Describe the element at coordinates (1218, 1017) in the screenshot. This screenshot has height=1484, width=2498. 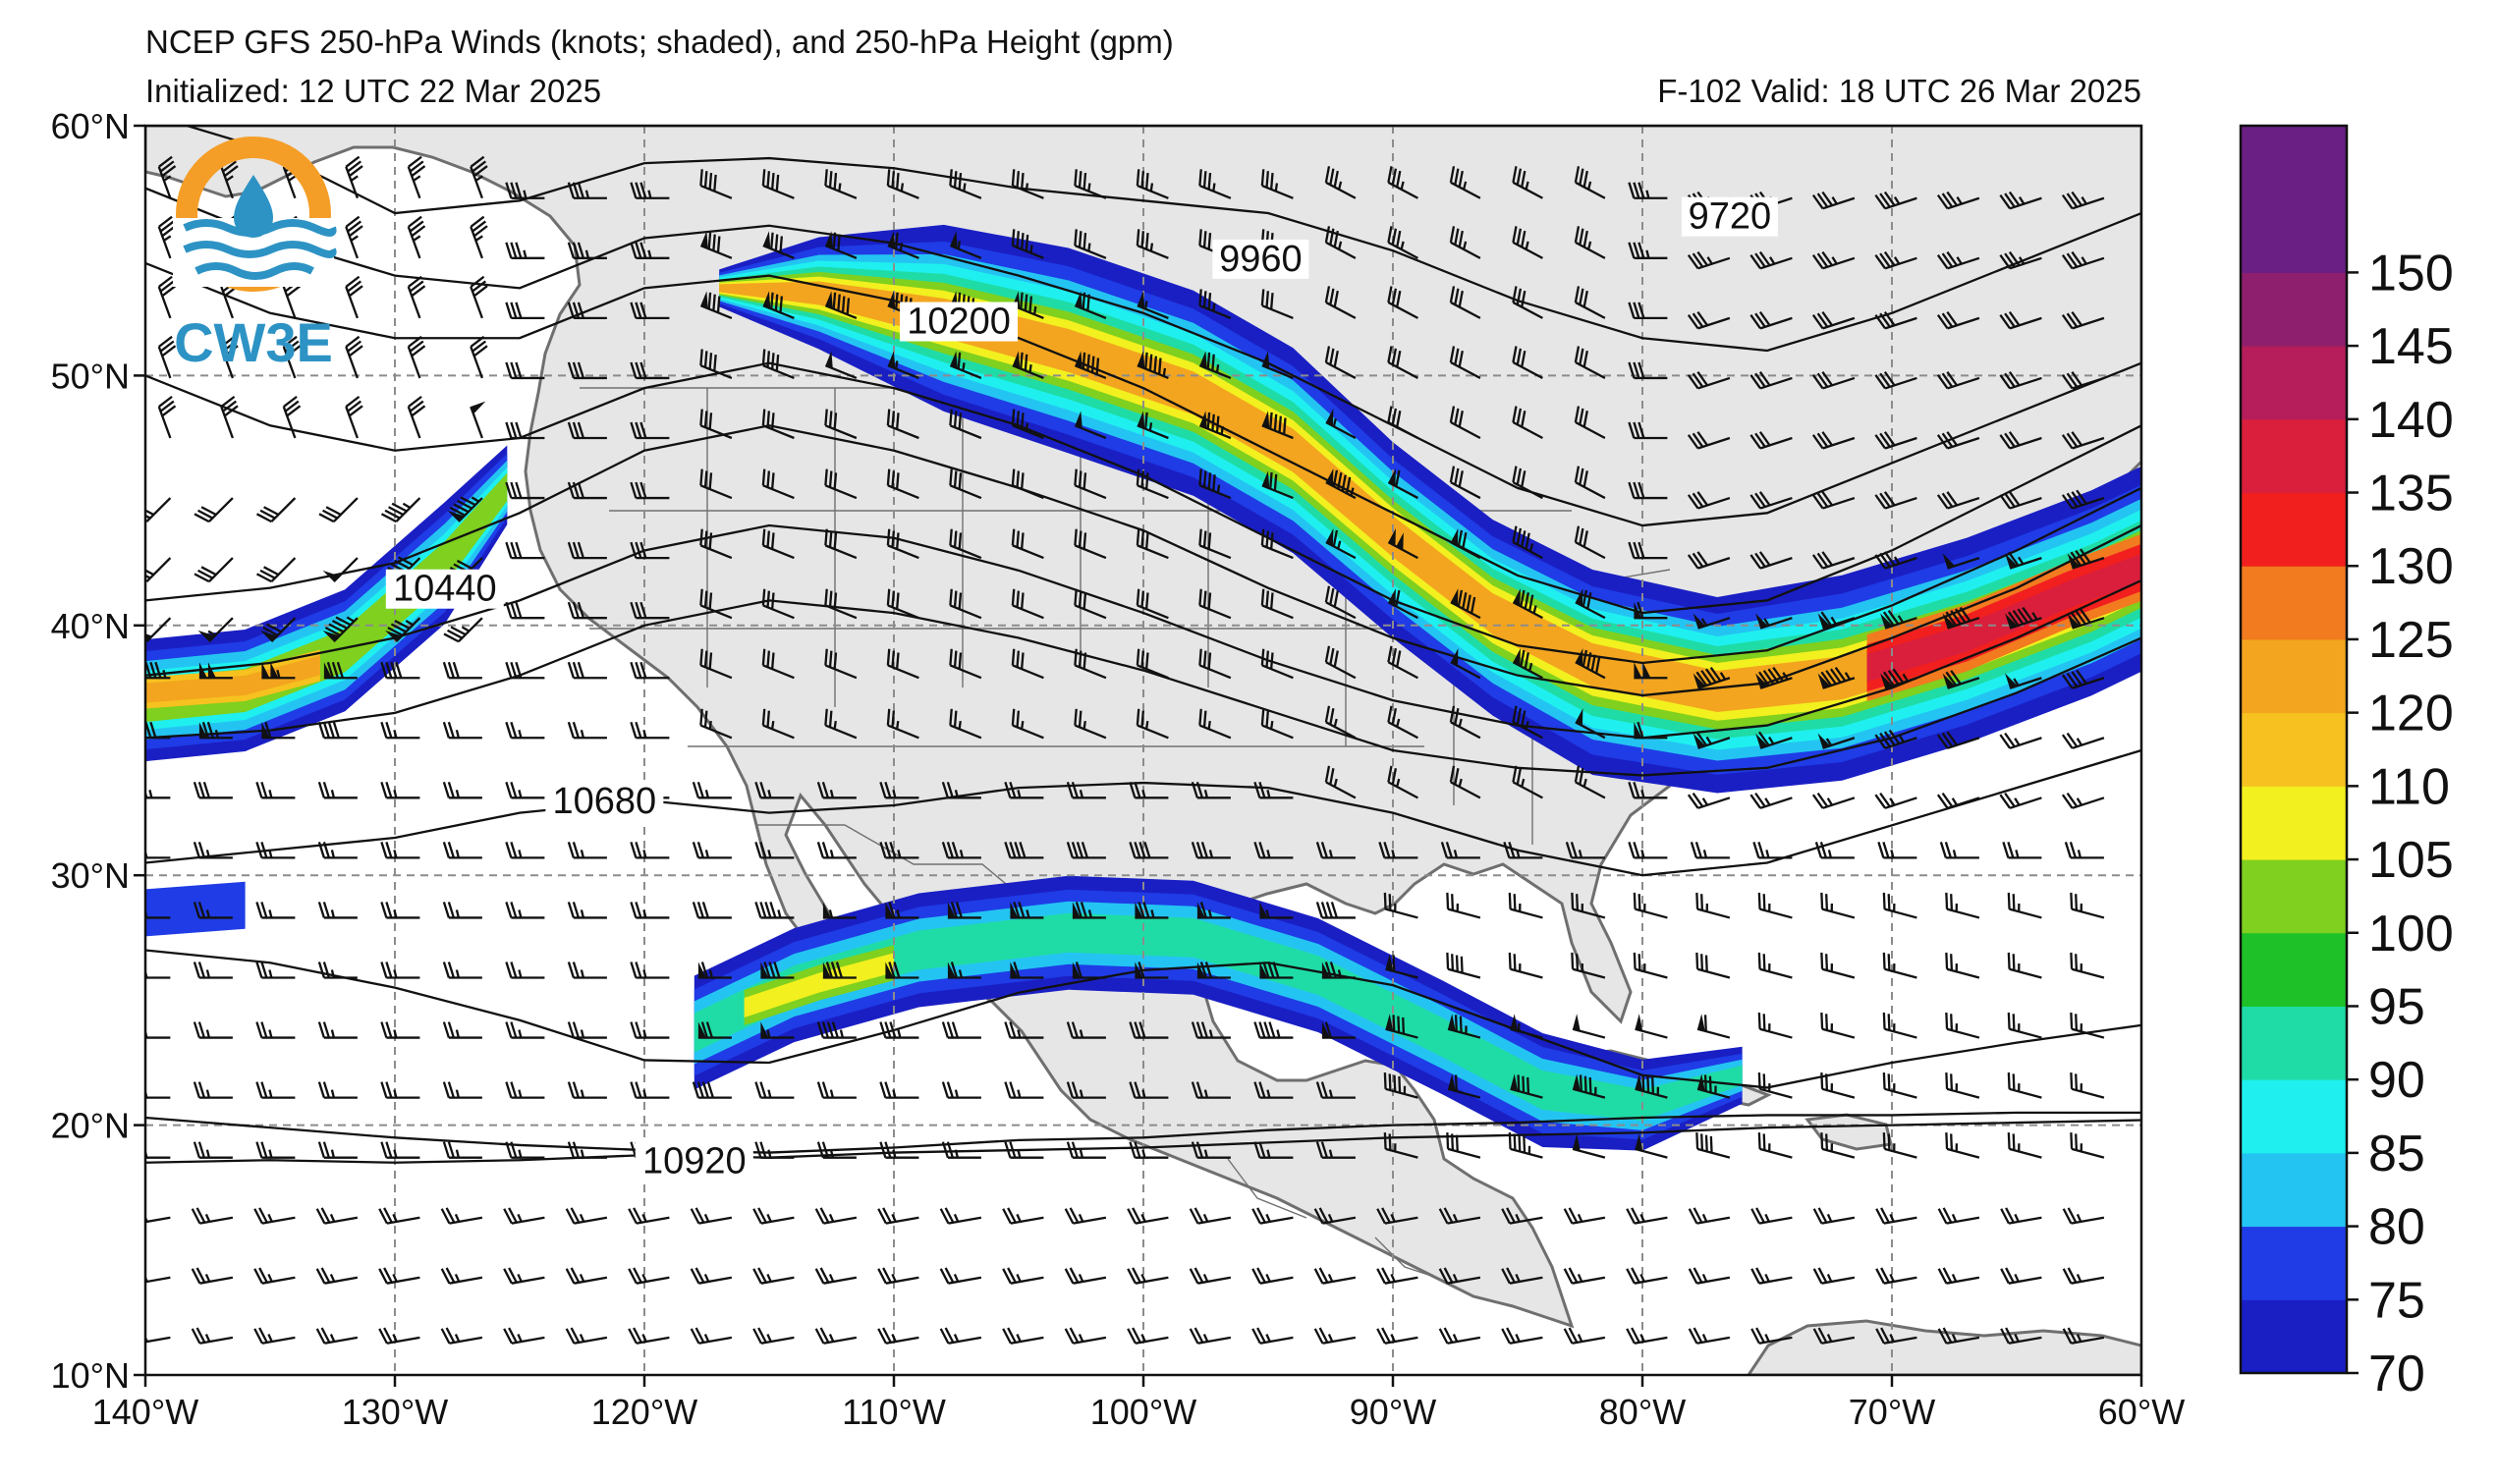
I see `subtropical-jet-band` at that location.